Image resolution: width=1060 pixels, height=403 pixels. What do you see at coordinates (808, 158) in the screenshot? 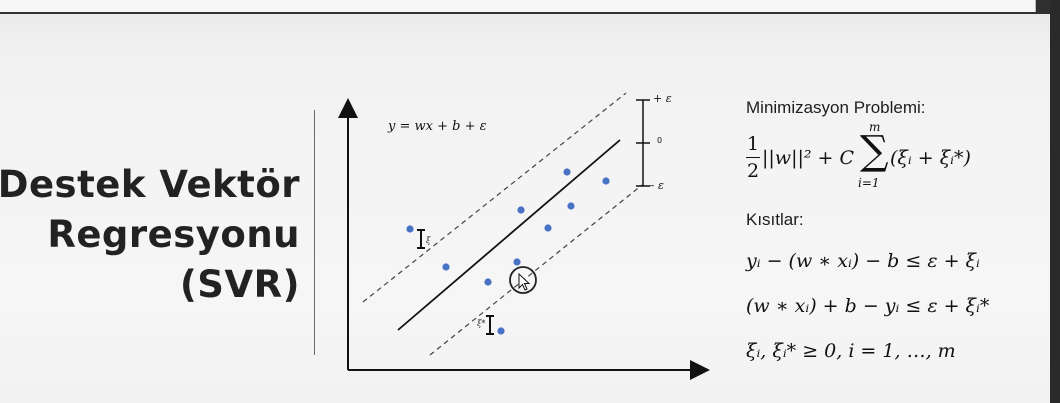
I see `norm-term: ||w||² + C` at bounding box center [808, 158].